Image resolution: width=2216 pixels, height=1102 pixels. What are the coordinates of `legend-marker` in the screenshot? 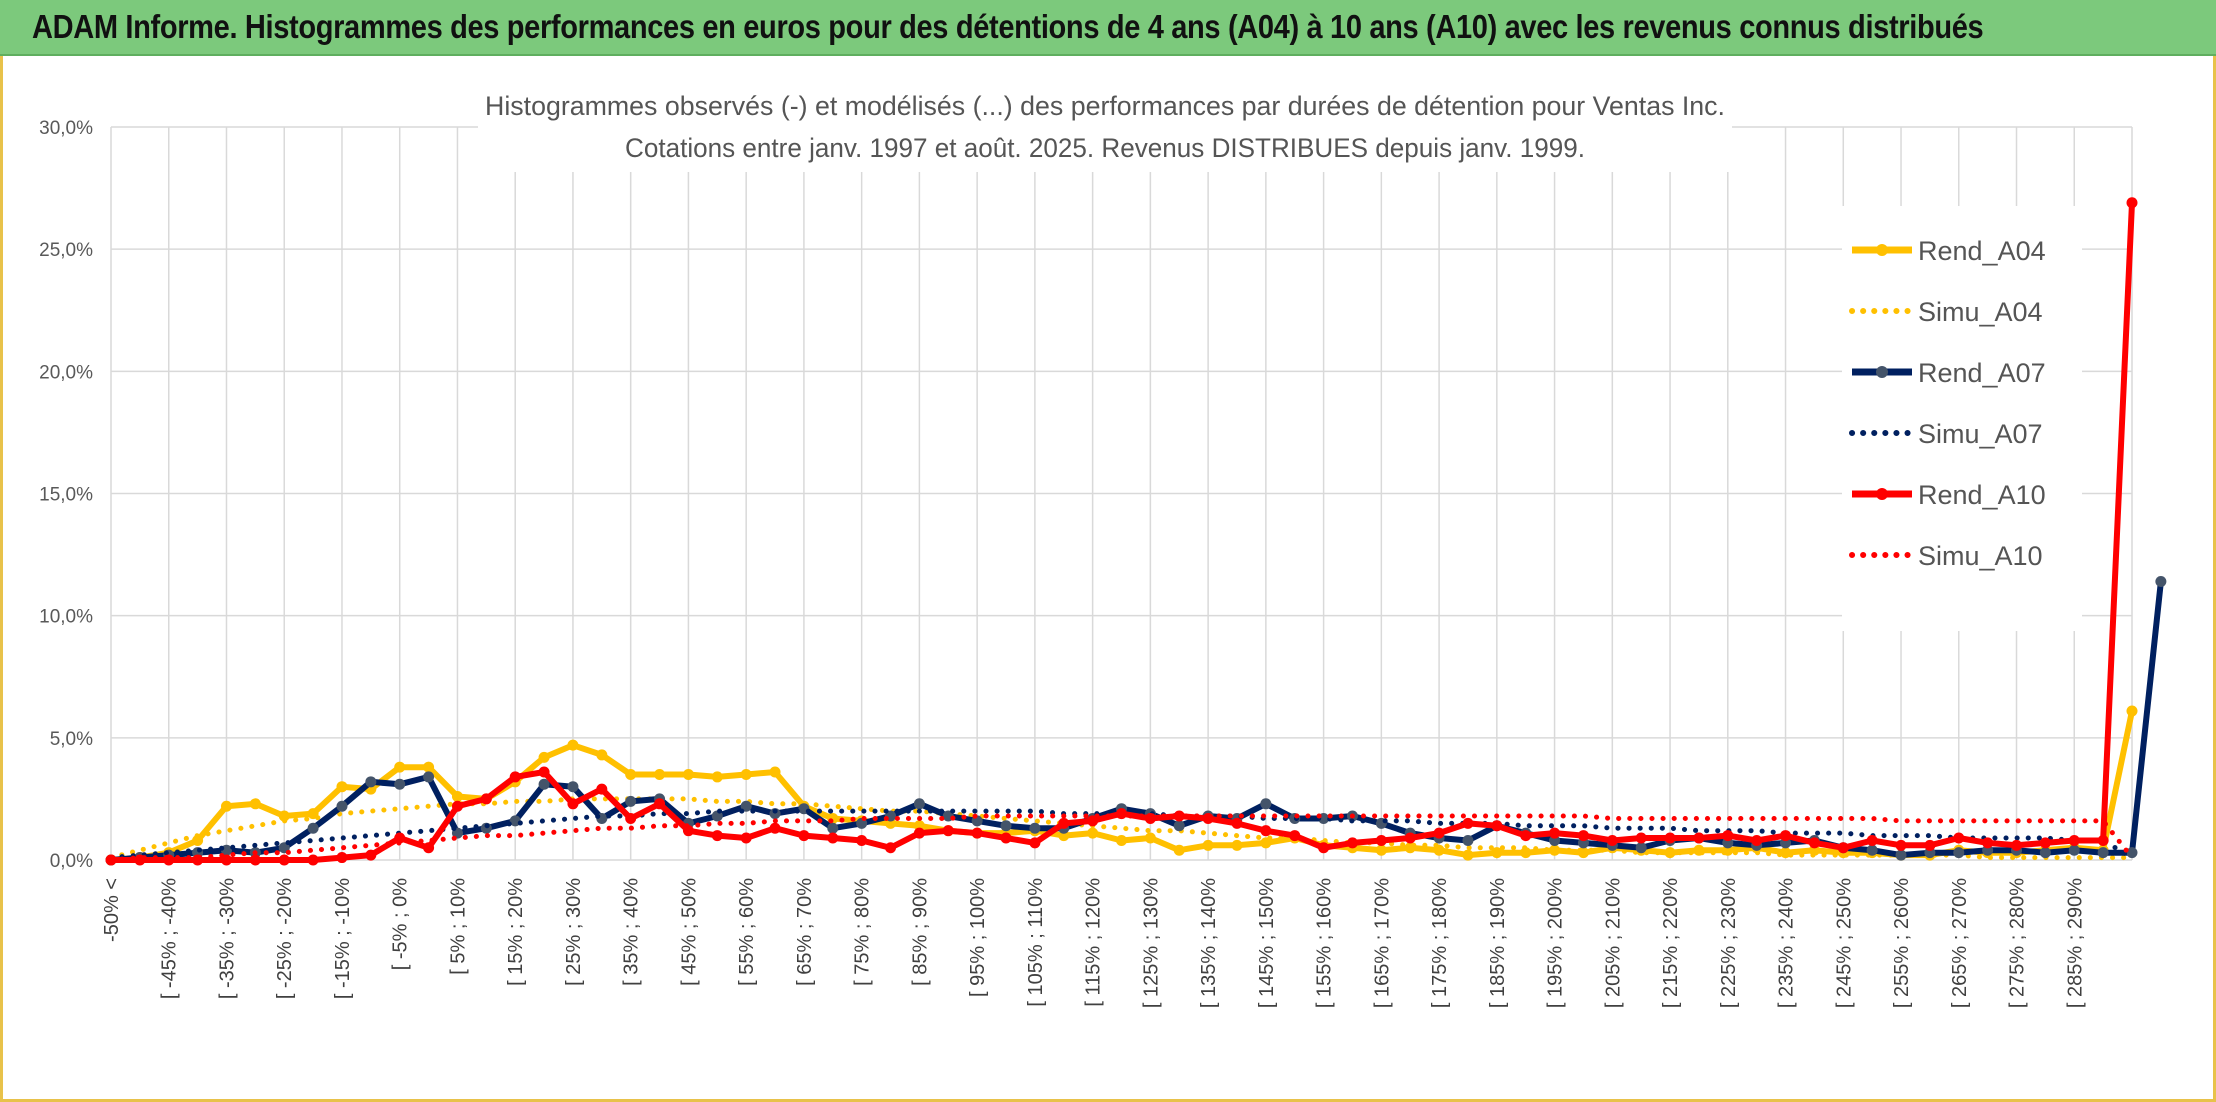 It's located at (1882, 250).